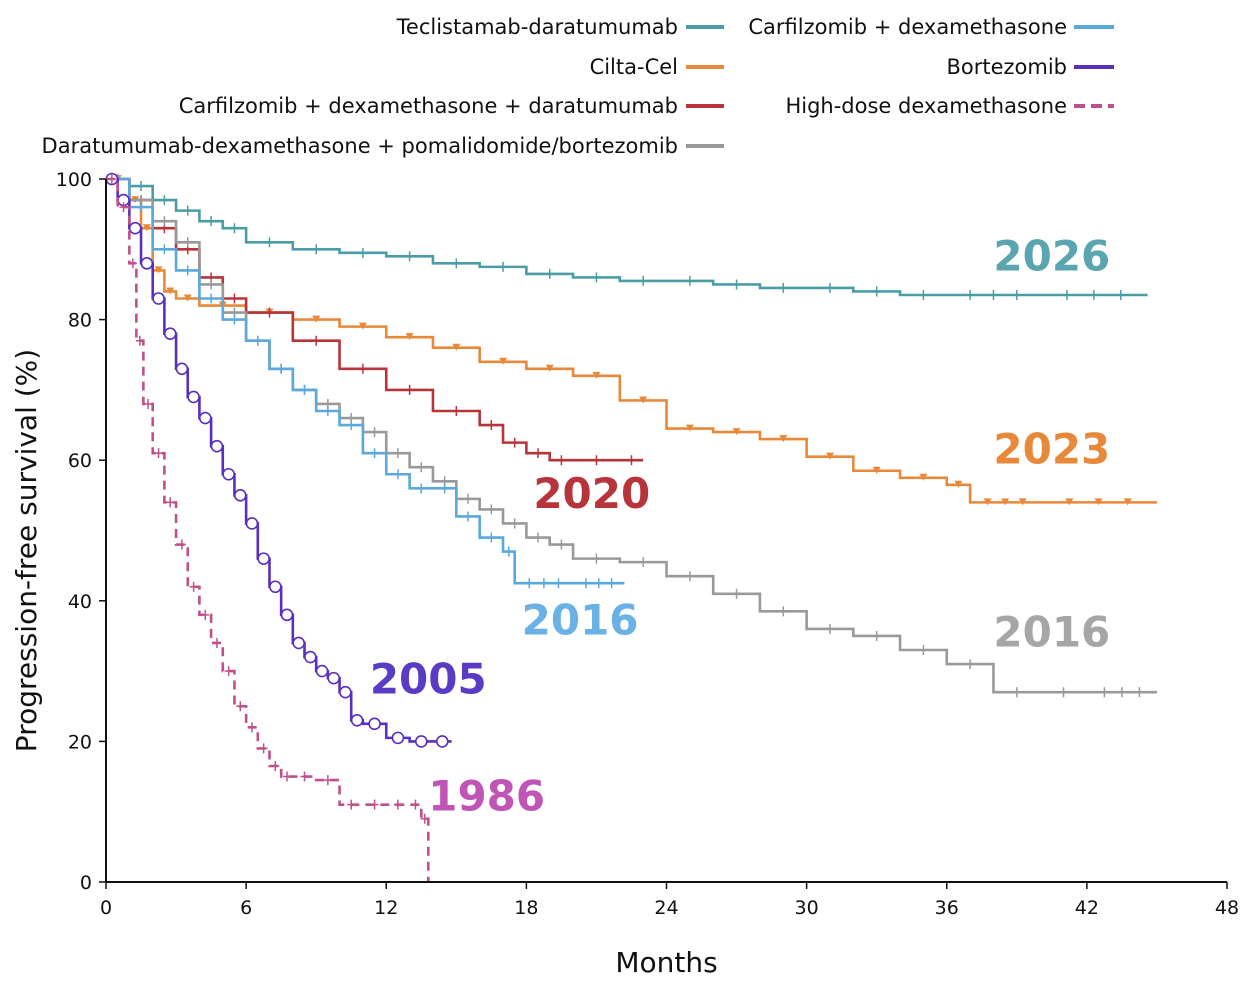 The height and width of the screenshot is (989, 1255). I want to click on survival-curve, so click(627, 237).